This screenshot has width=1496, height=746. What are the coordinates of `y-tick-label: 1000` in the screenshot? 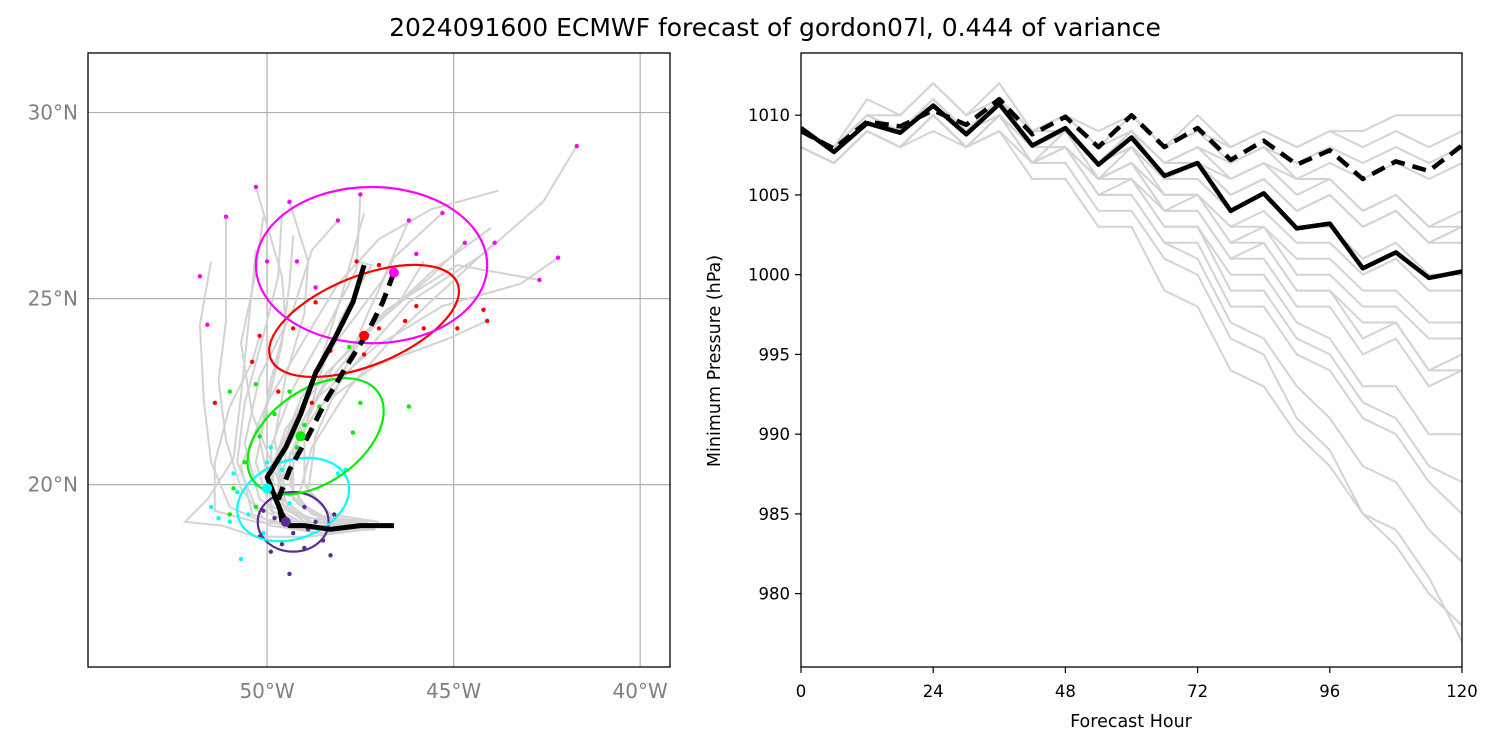 It's located at (769, 275).